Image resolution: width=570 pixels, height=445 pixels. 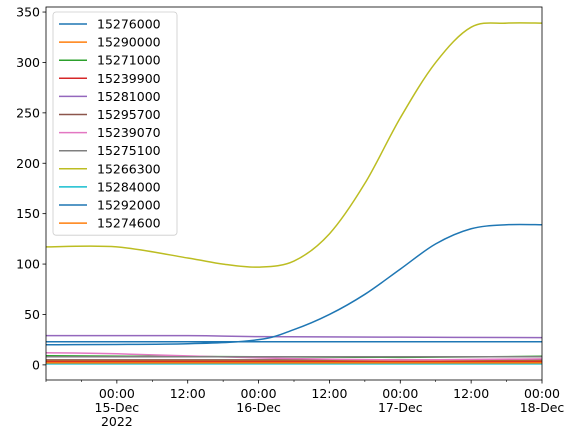 What do you see at coordinates (32, 314) in the screenshot?
I see `y-tick-label: 50` at bounding box center [32, 314].